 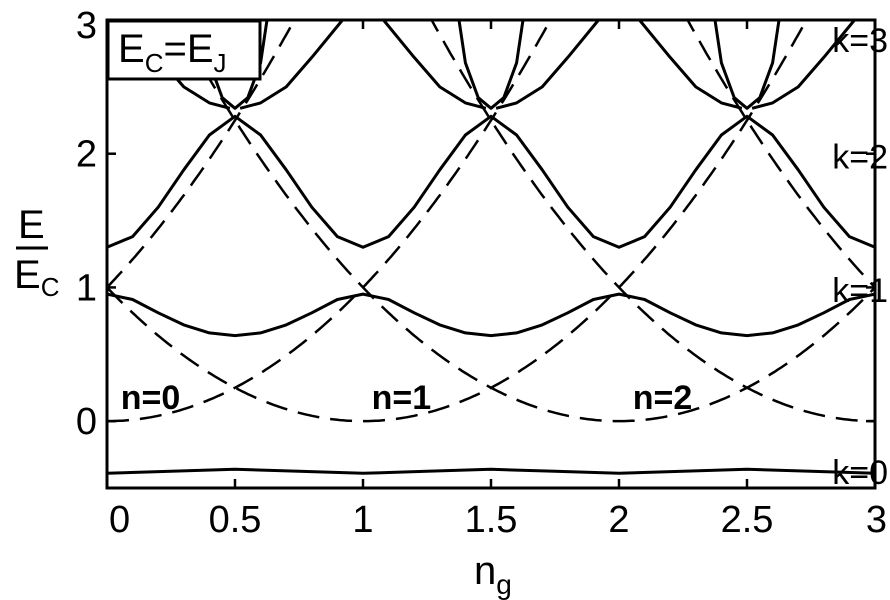 What do you see at coordinates (876, 520) in the screenshot?
I see `x-tick-label: 3` at bounding box center [876, 520].